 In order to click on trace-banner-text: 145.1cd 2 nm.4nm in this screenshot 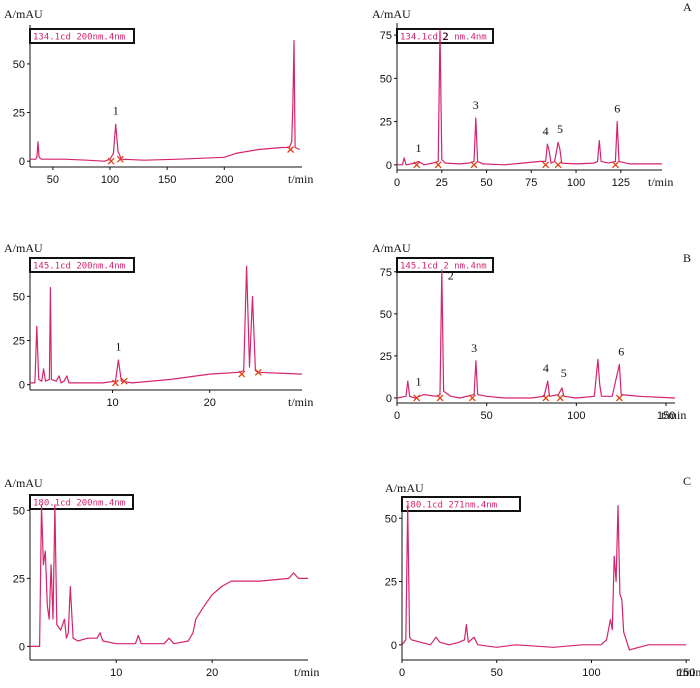, I will do `click(443, 267)`.